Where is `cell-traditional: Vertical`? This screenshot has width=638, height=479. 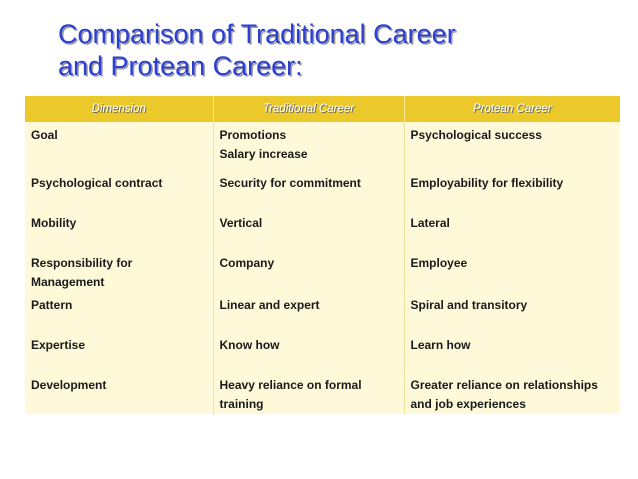
cell-traditional: Vertical is located at coordinates (309, 230).